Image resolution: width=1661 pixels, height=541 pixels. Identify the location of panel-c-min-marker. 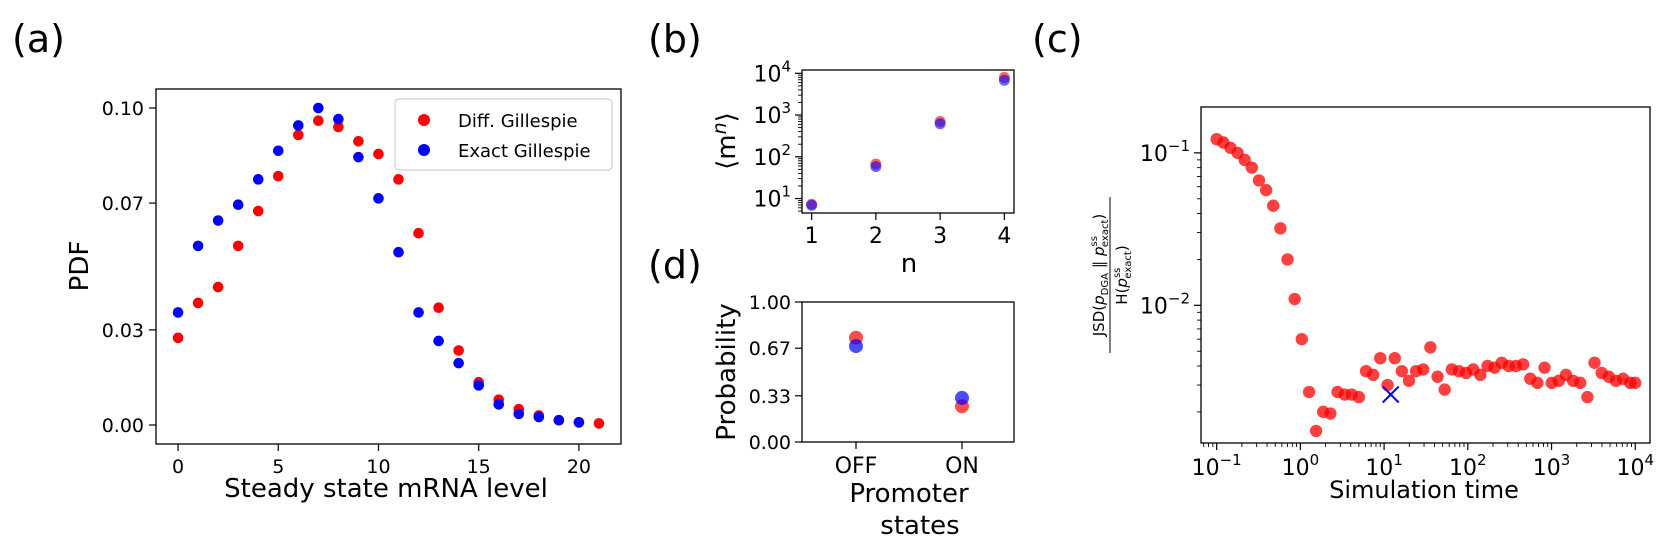
(1391, 394).